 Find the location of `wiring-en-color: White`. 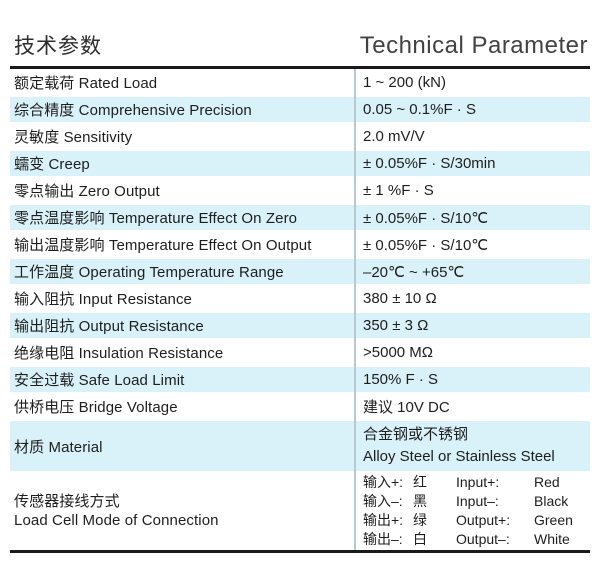

wiring-en-color: White is located at coordinates (552, 539).